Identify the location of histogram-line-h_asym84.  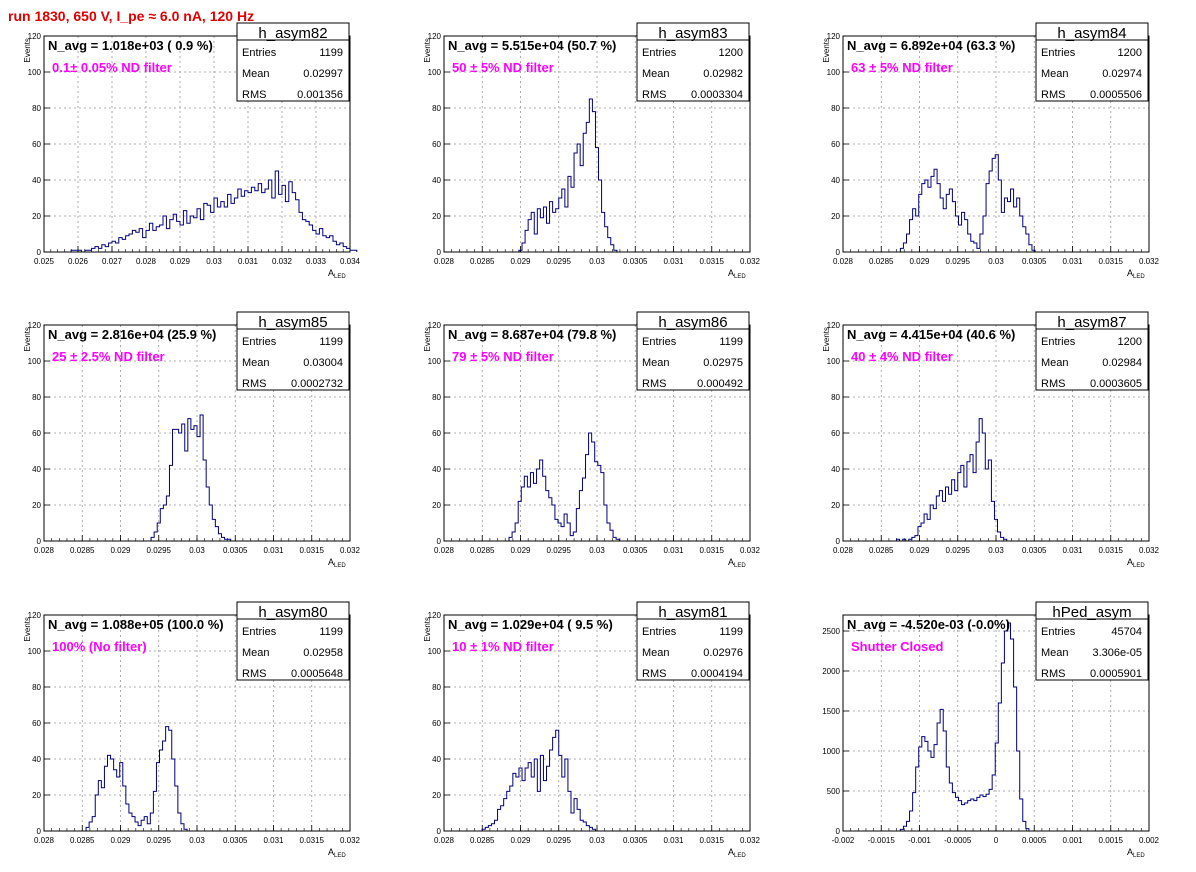
(967, 203).